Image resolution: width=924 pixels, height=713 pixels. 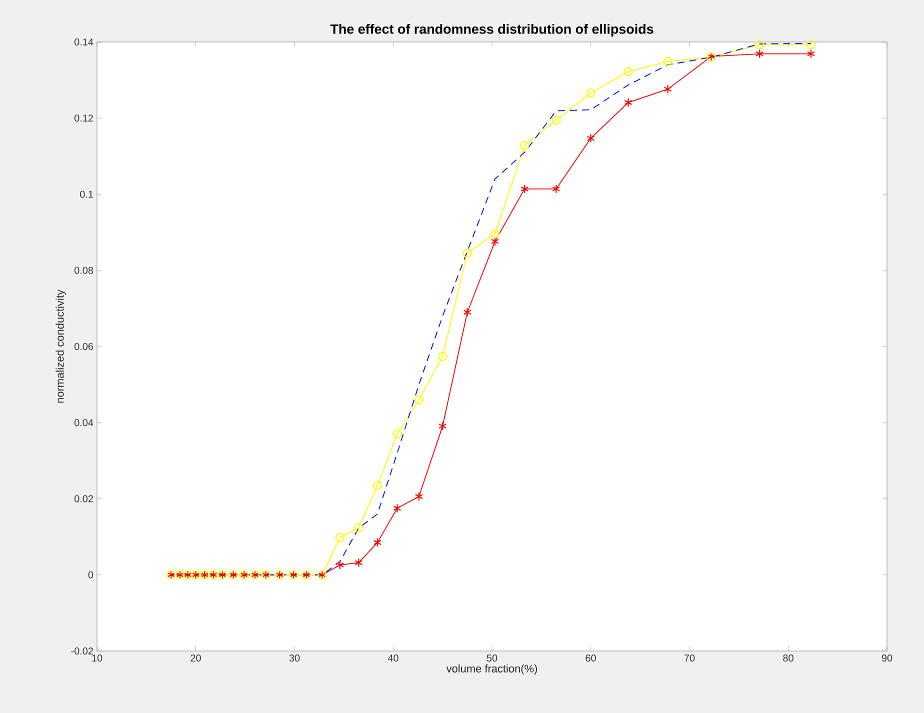 What do you see at coordinates (97, 658) in the screenshot?
I see `x-tick-label: 10` at bounding box center [97, 658].